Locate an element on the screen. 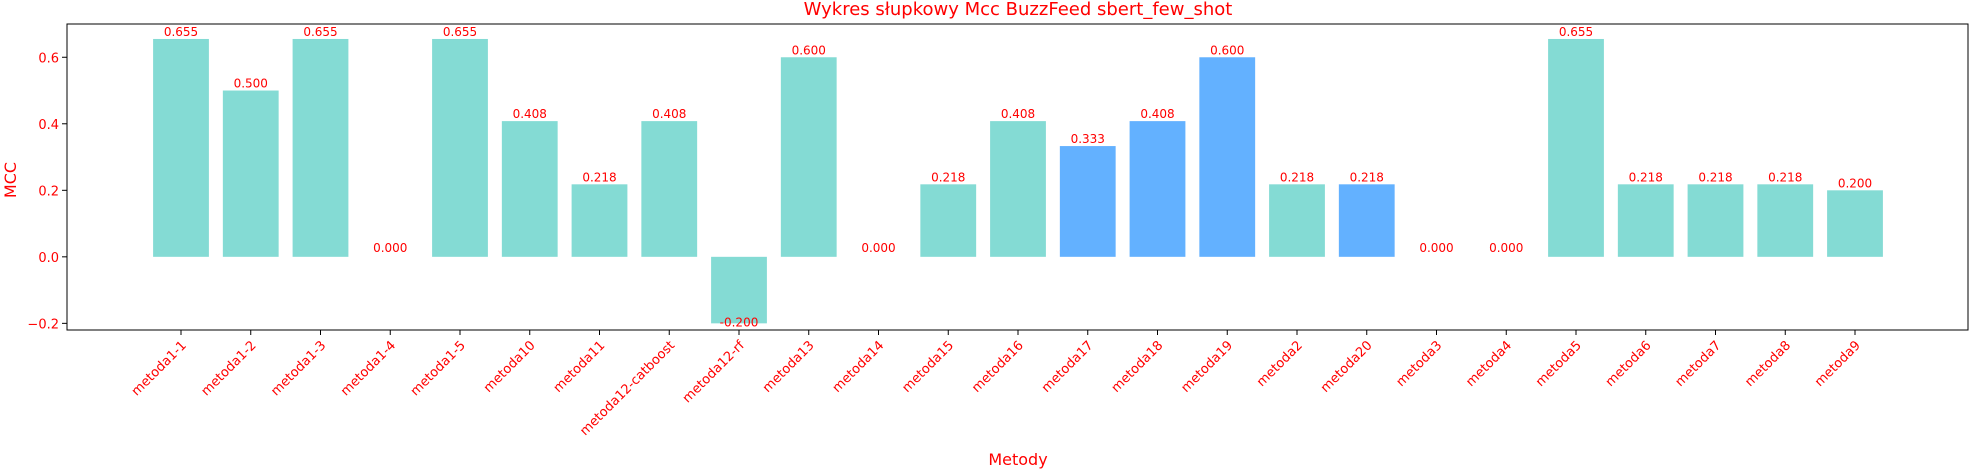 Image resolution: width=1970 pixels, height=470 pixels. bar-metoda12-catboost is located at coordinates (669, 189).